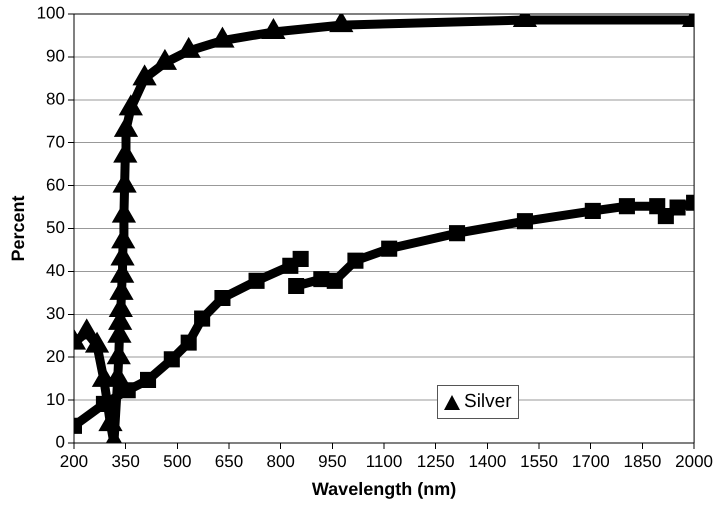 The width and height of the screenshot is (716, 509). Describe the element at coordinates (125, 461) in the screenshot. I see `x-tick-label: 350` at that location.